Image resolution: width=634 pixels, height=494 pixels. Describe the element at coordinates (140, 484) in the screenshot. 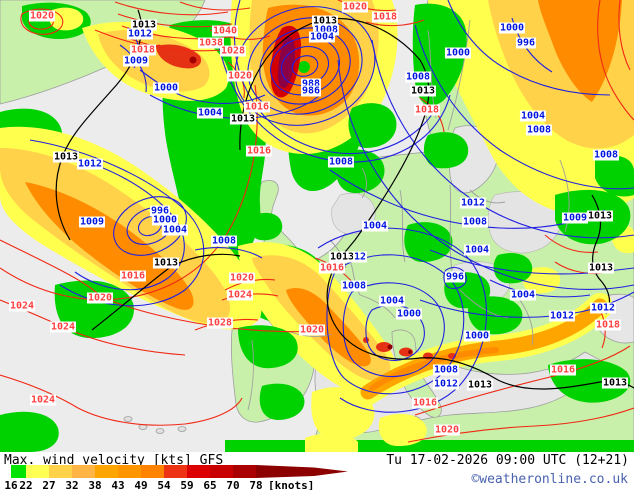

I see `legend-tick-label: 49` at that location.